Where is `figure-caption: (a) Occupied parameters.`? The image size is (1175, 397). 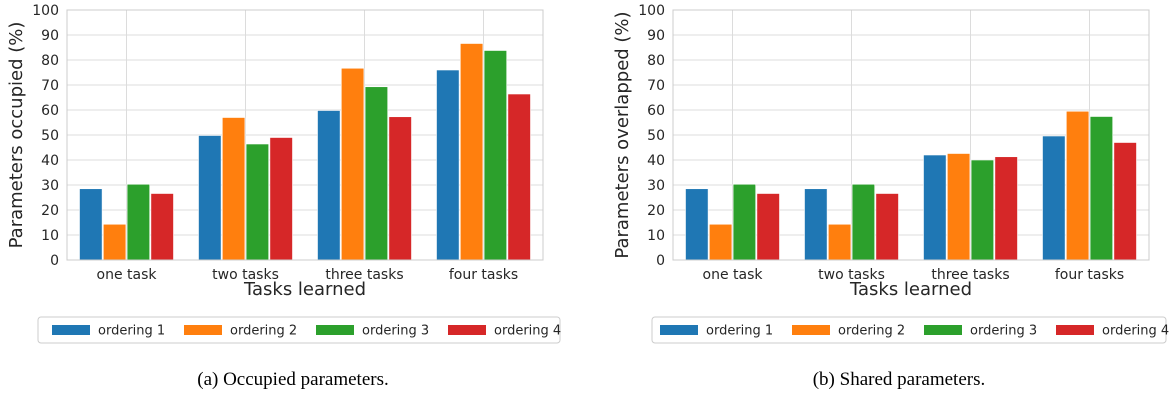 figure-caption: (a) Occupied parameters. is located at coordinates (292, 379).